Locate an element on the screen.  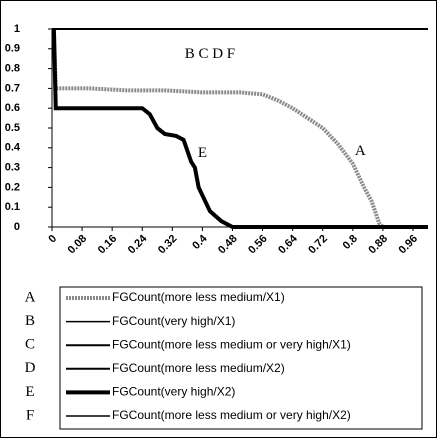
legend-label: FGCount(very high/X2) is located at coordinates (173, 392).